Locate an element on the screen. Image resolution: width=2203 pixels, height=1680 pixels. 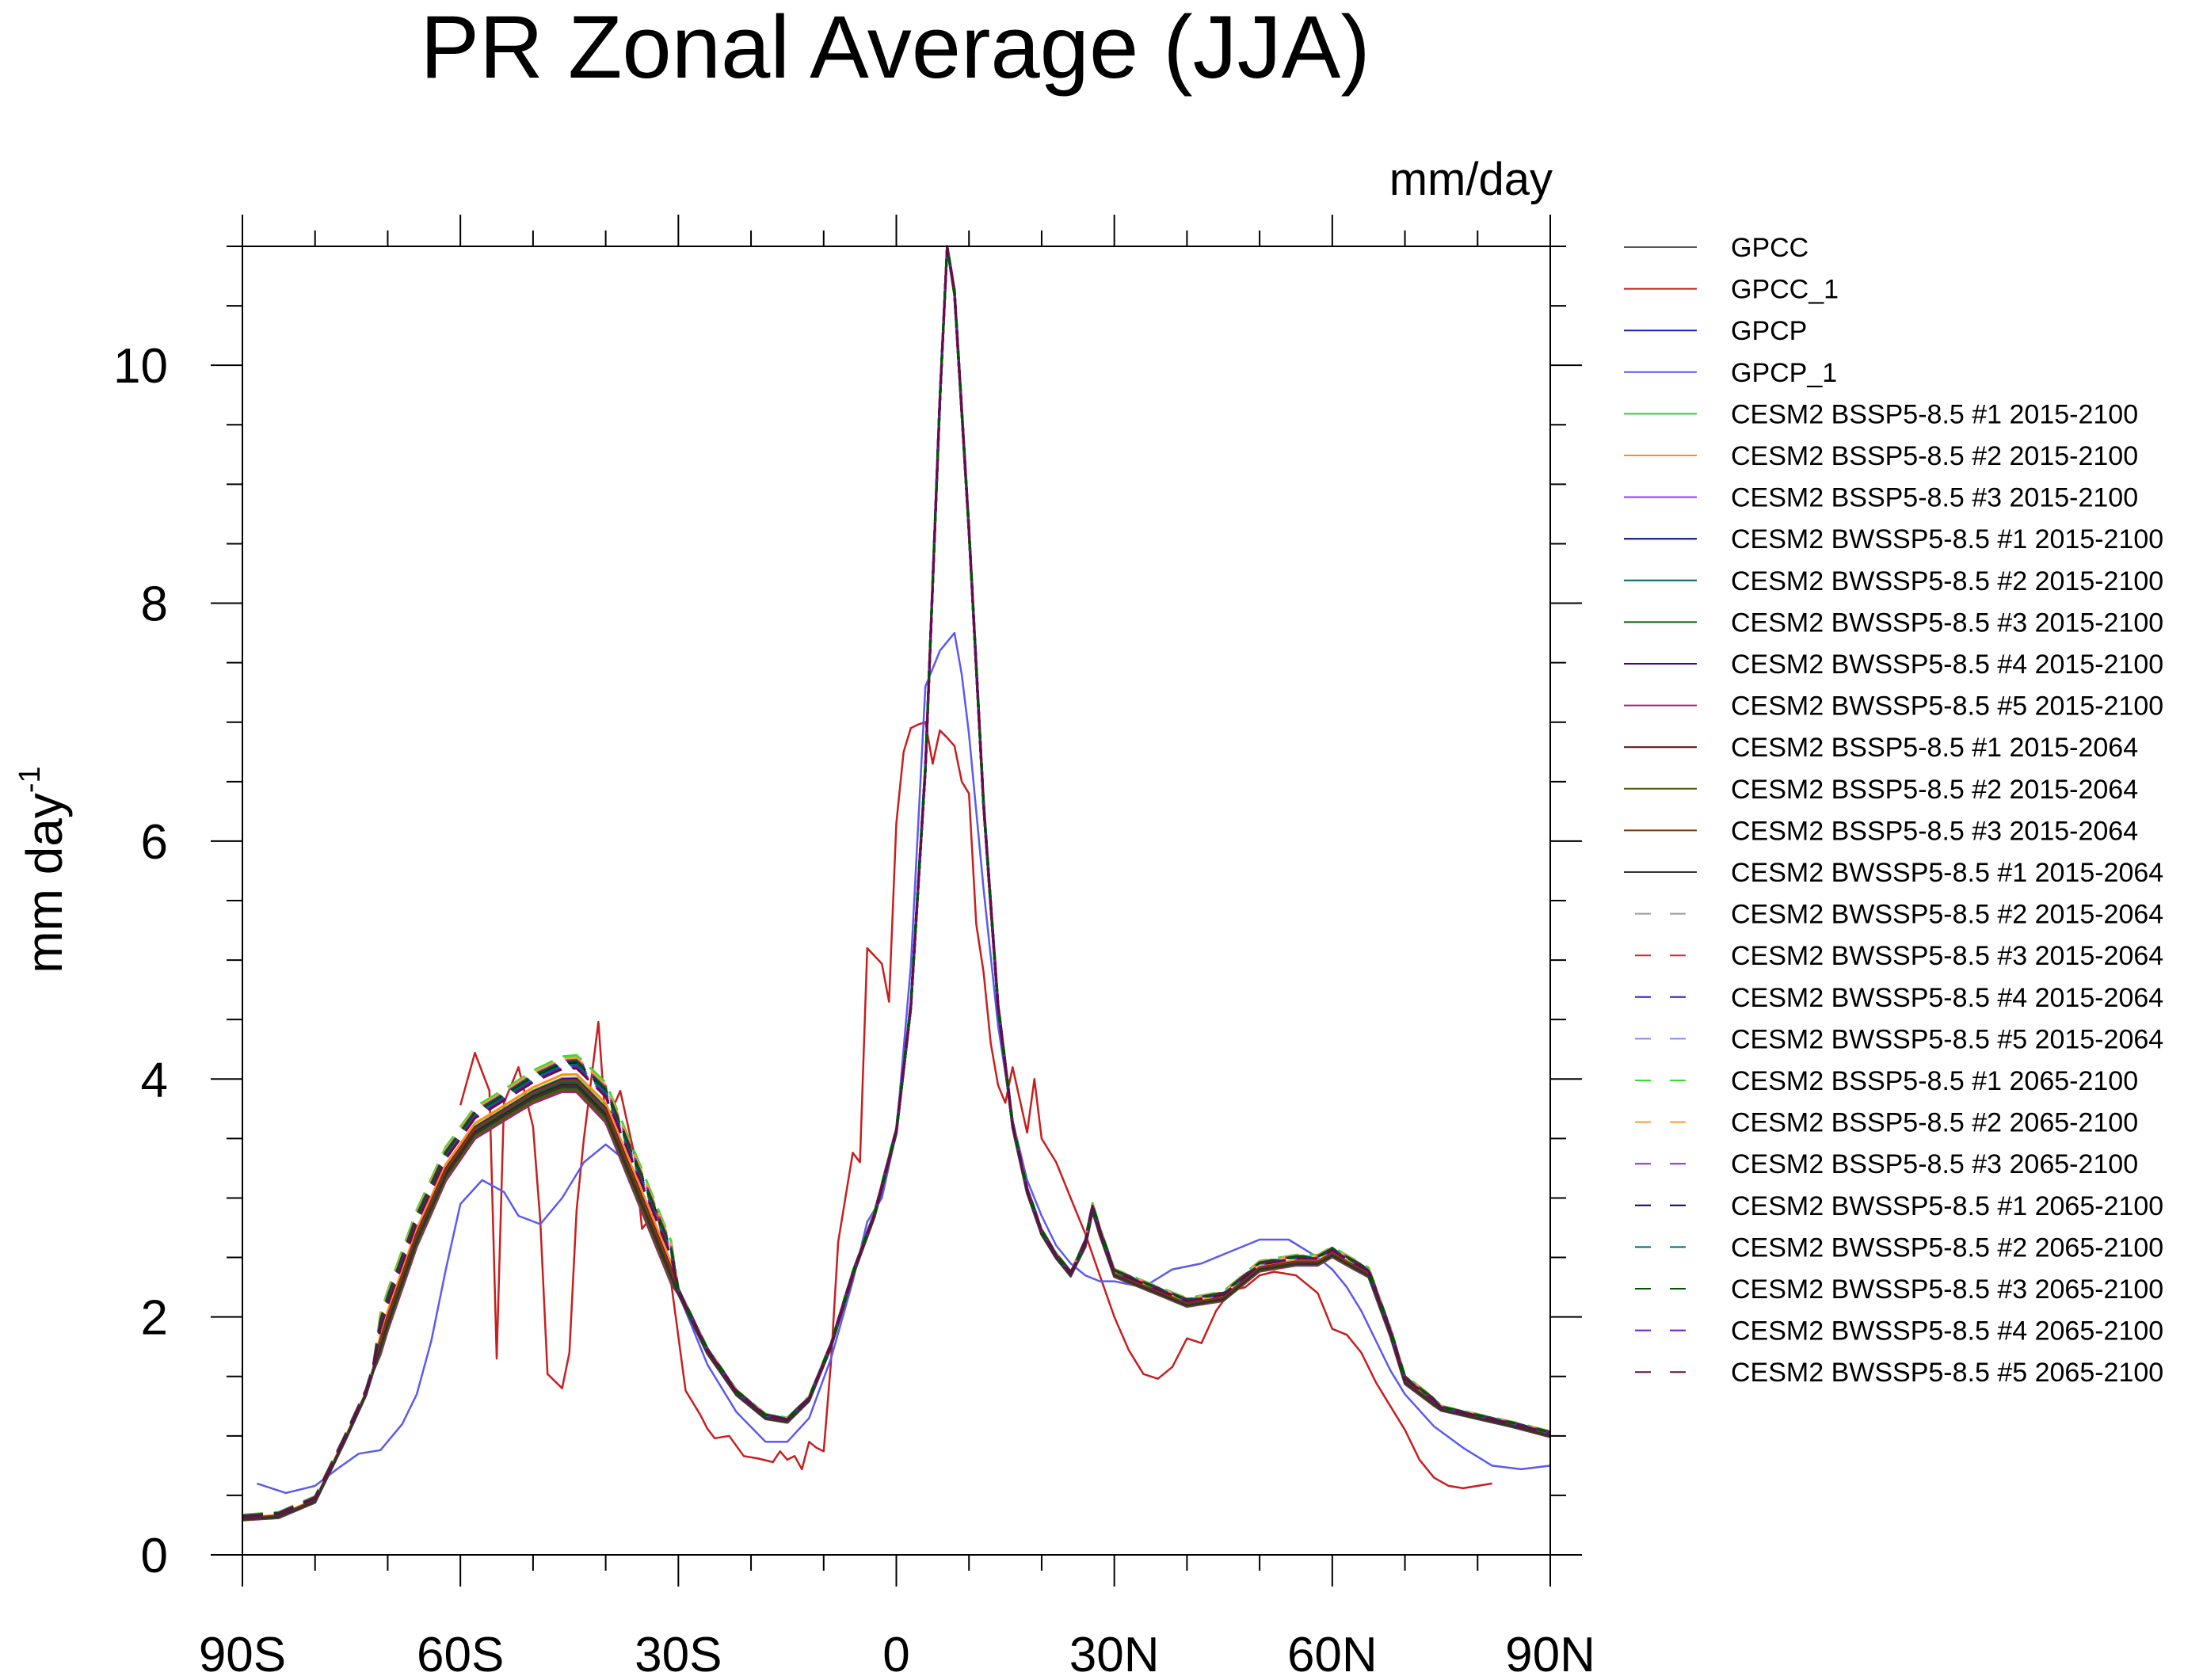
x-tick-label: 60N is located at coordinates (1332, 1654).